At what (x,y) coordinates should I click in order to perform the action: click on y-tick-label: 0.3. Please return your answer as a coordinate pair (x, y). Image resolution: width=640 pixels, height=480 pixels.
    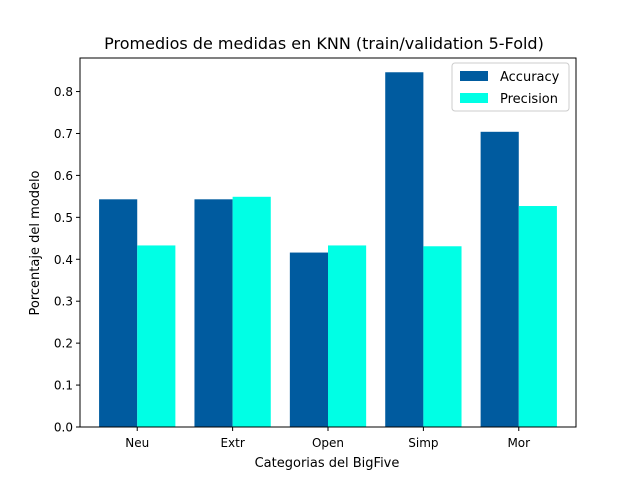
    Looking at the image, I should click on (63, 302).